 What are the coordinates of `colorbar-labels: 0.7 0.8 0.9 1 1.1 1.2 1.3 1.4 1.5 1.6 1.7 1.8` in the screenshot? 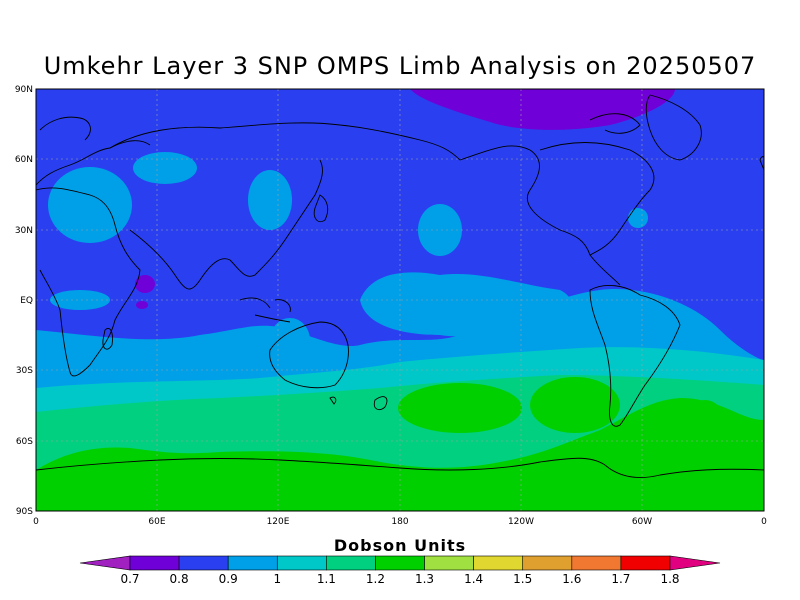 It's located at (399, 579).